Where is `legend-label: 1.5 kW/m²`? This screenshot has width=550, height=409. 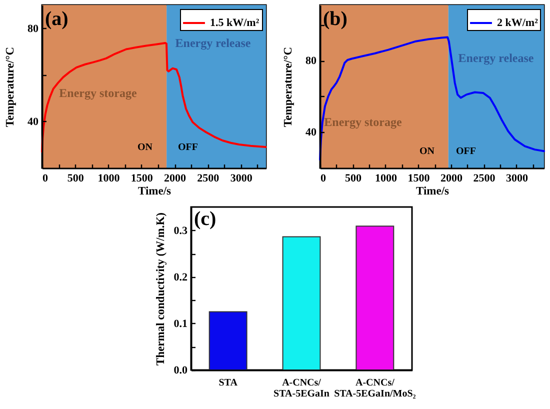 legend-label: 1.5 kW/m² is located at coordinates (235, 23).